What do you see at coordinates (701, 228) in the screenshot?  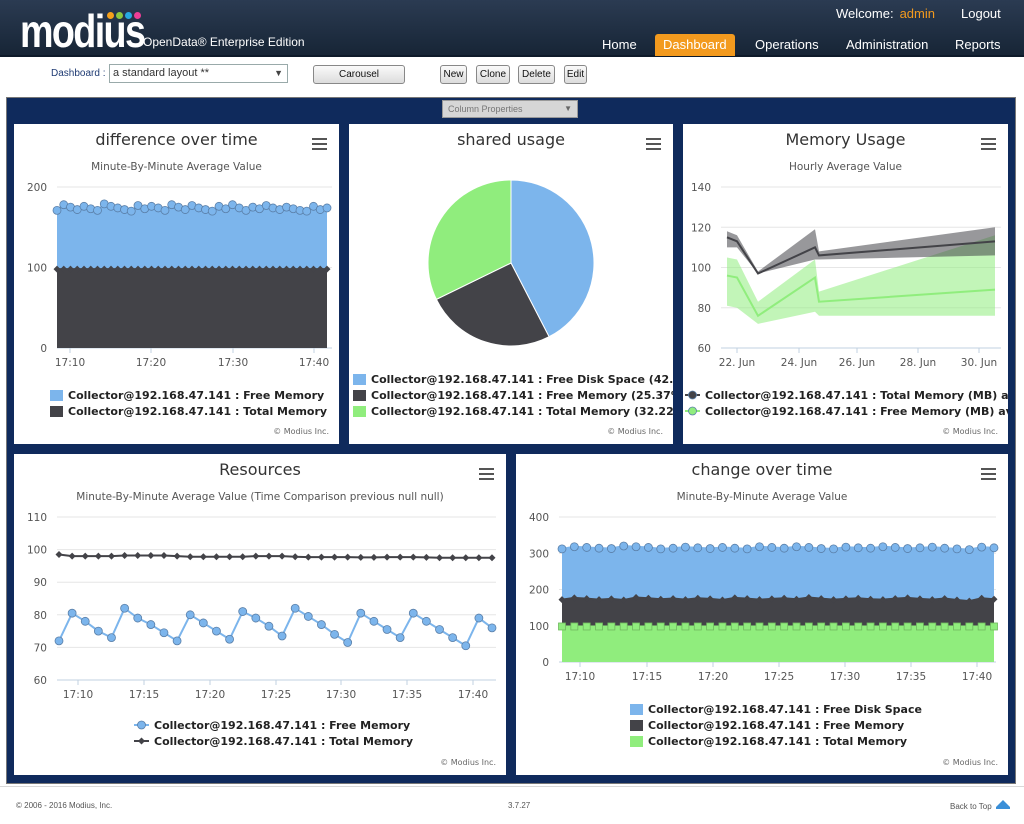 I see `y-tick-label: 120` at bounding box center [701, 228].